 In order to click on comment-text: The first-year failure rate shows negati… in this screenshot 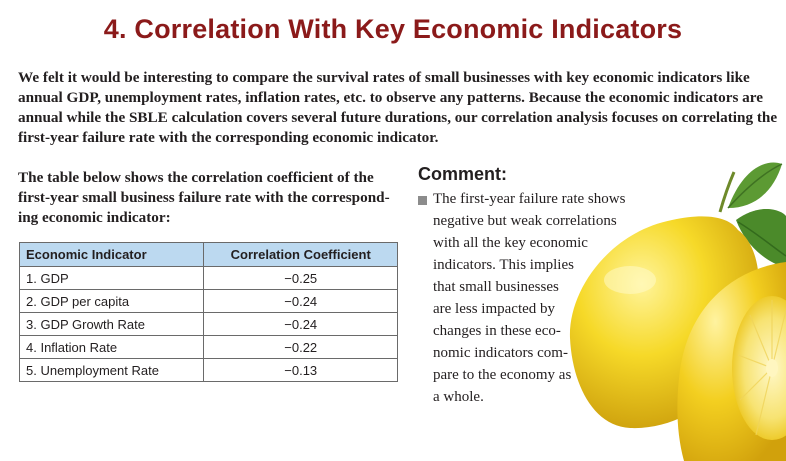, I will do `click(540, 298)`.